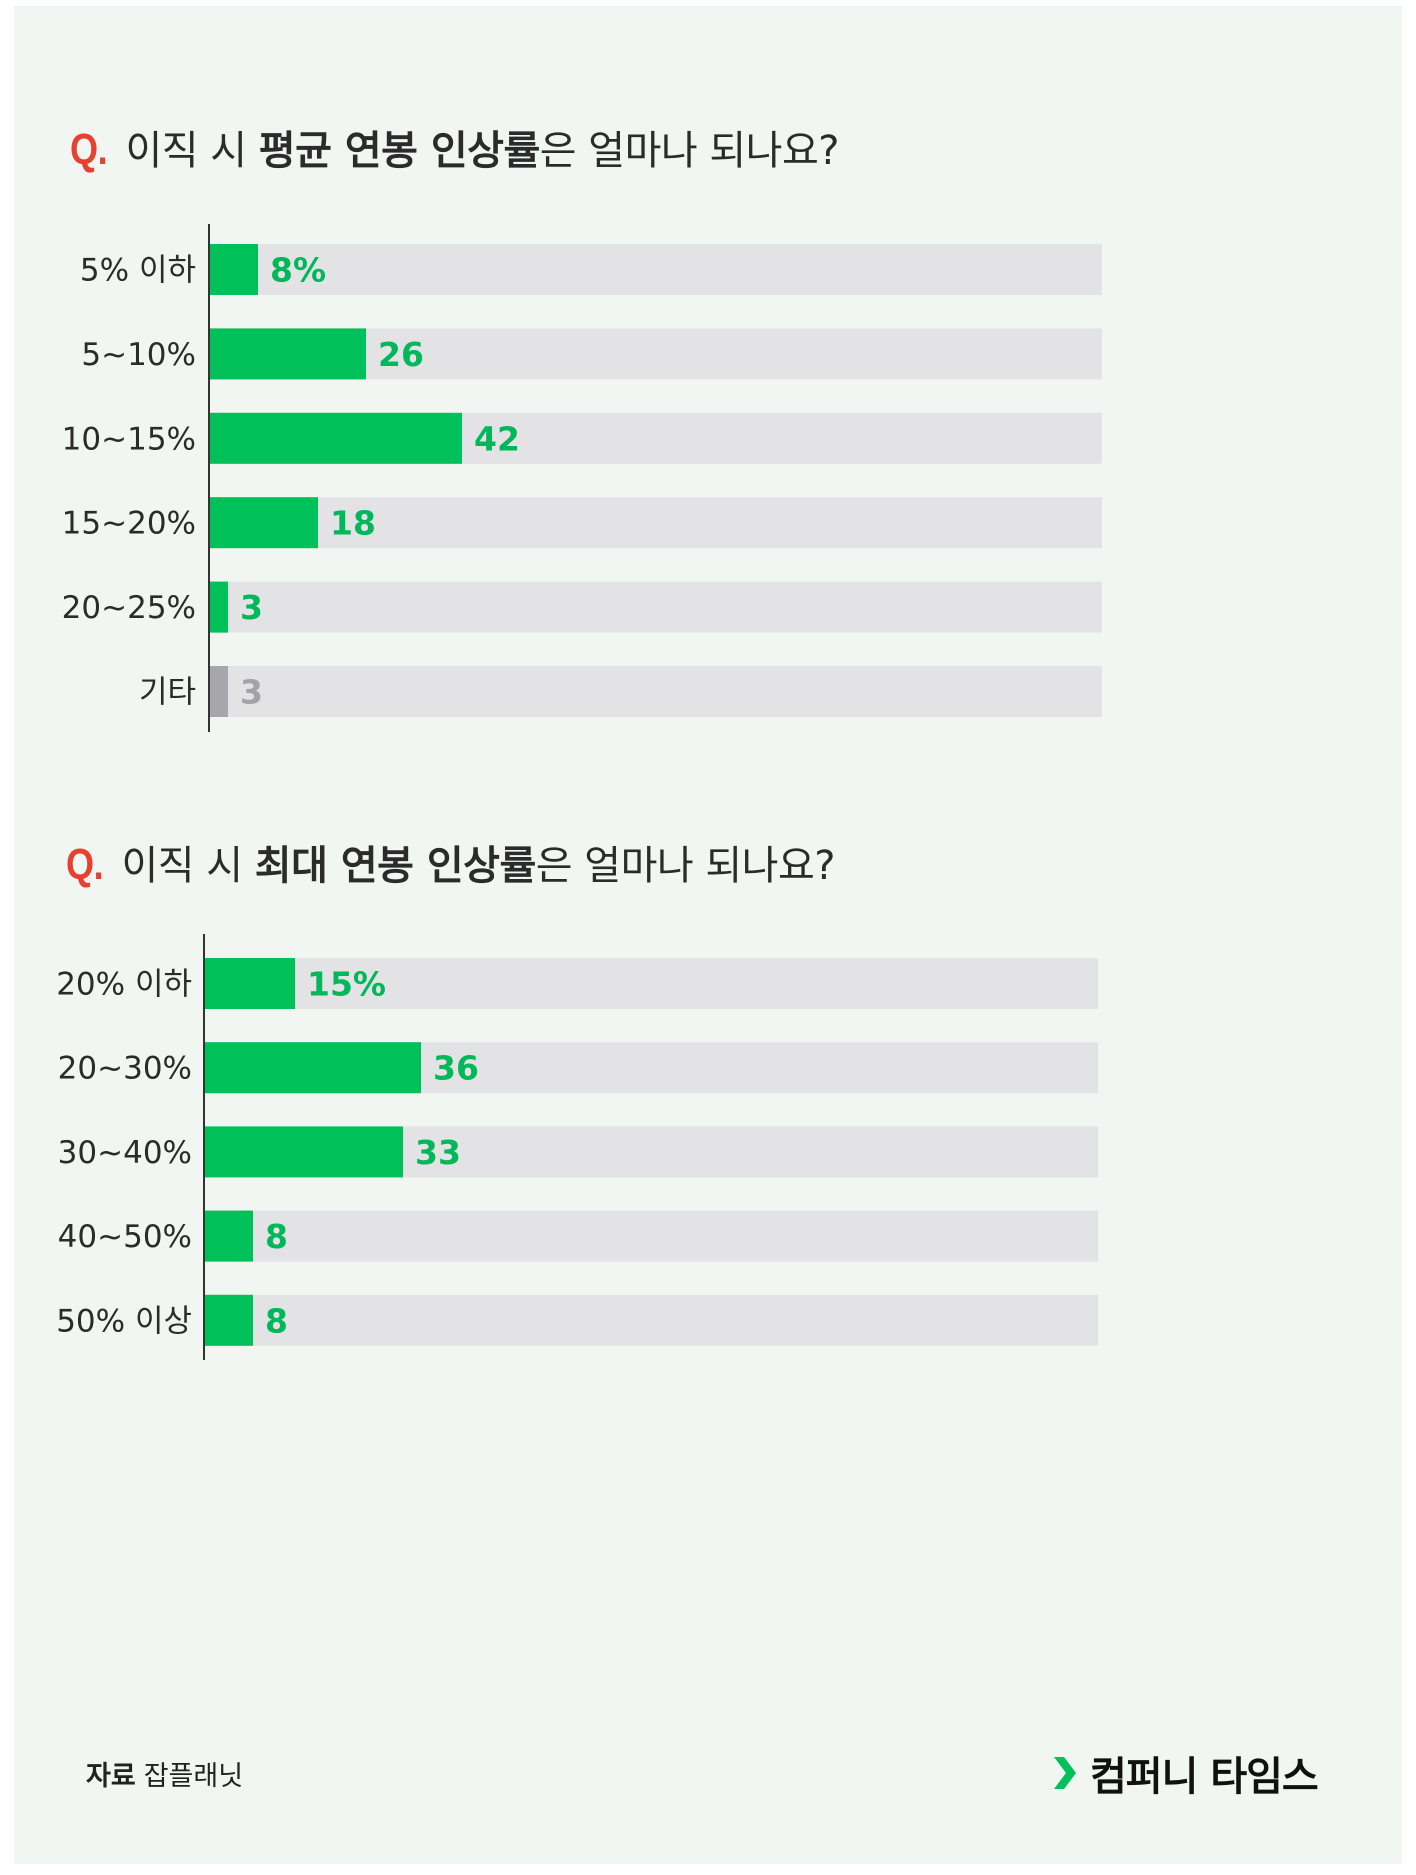 The image size is (1416, 1875). What do you see at coordinates (111, 1776) in the screenshot?
I see `source-label: 자료` at bounding box center [111, 1776].